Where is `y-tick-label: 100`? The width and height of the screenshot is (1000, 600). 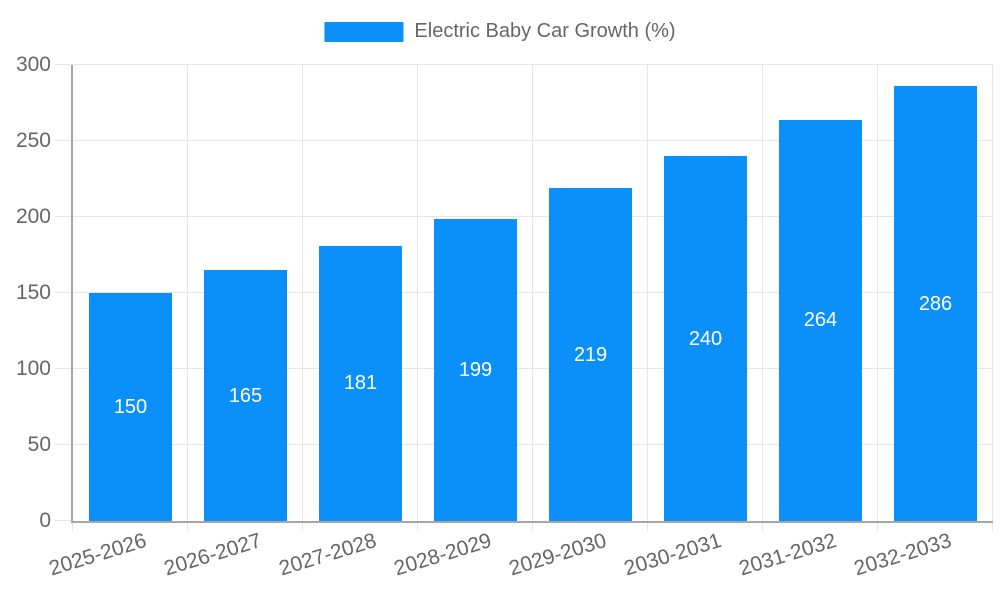
y-tick-label: 100 is located at coordinates (33, 368).